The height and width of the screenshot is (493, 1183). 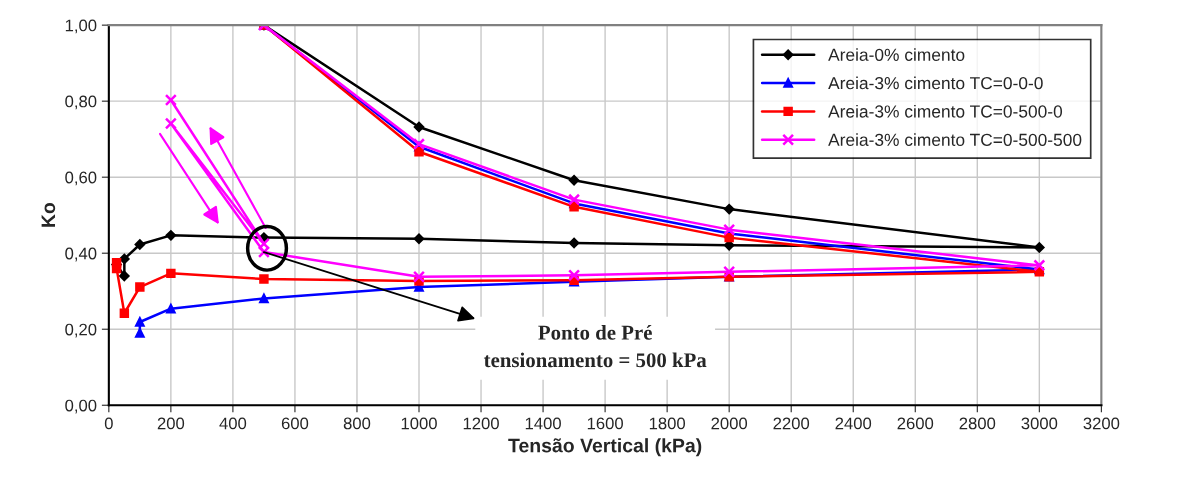 I want to click on y-tick-label: 1,00, so click(x=81, y=26).